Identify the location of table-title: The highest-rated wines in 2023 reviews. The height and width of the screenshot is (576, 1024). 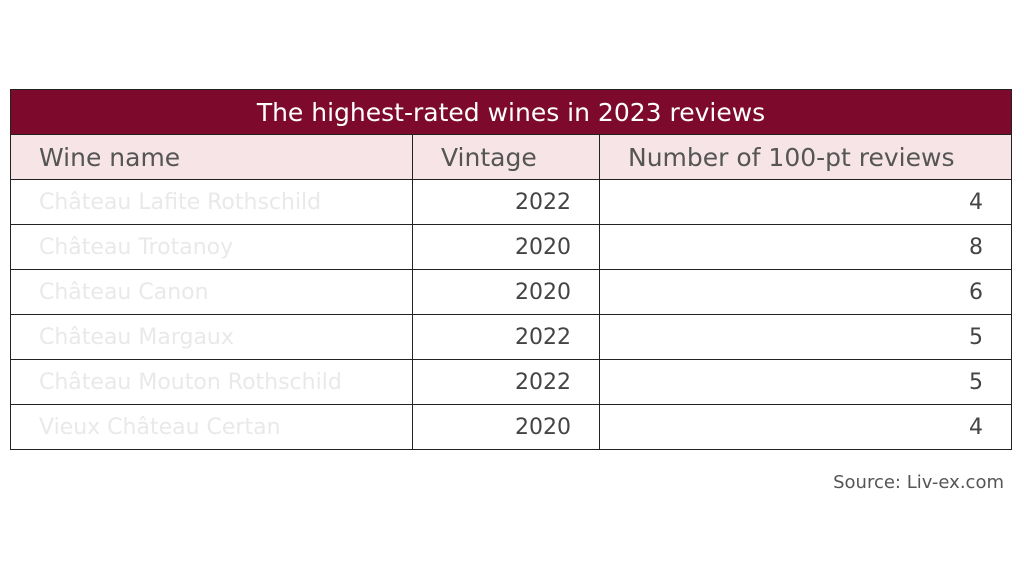
(511, 112).